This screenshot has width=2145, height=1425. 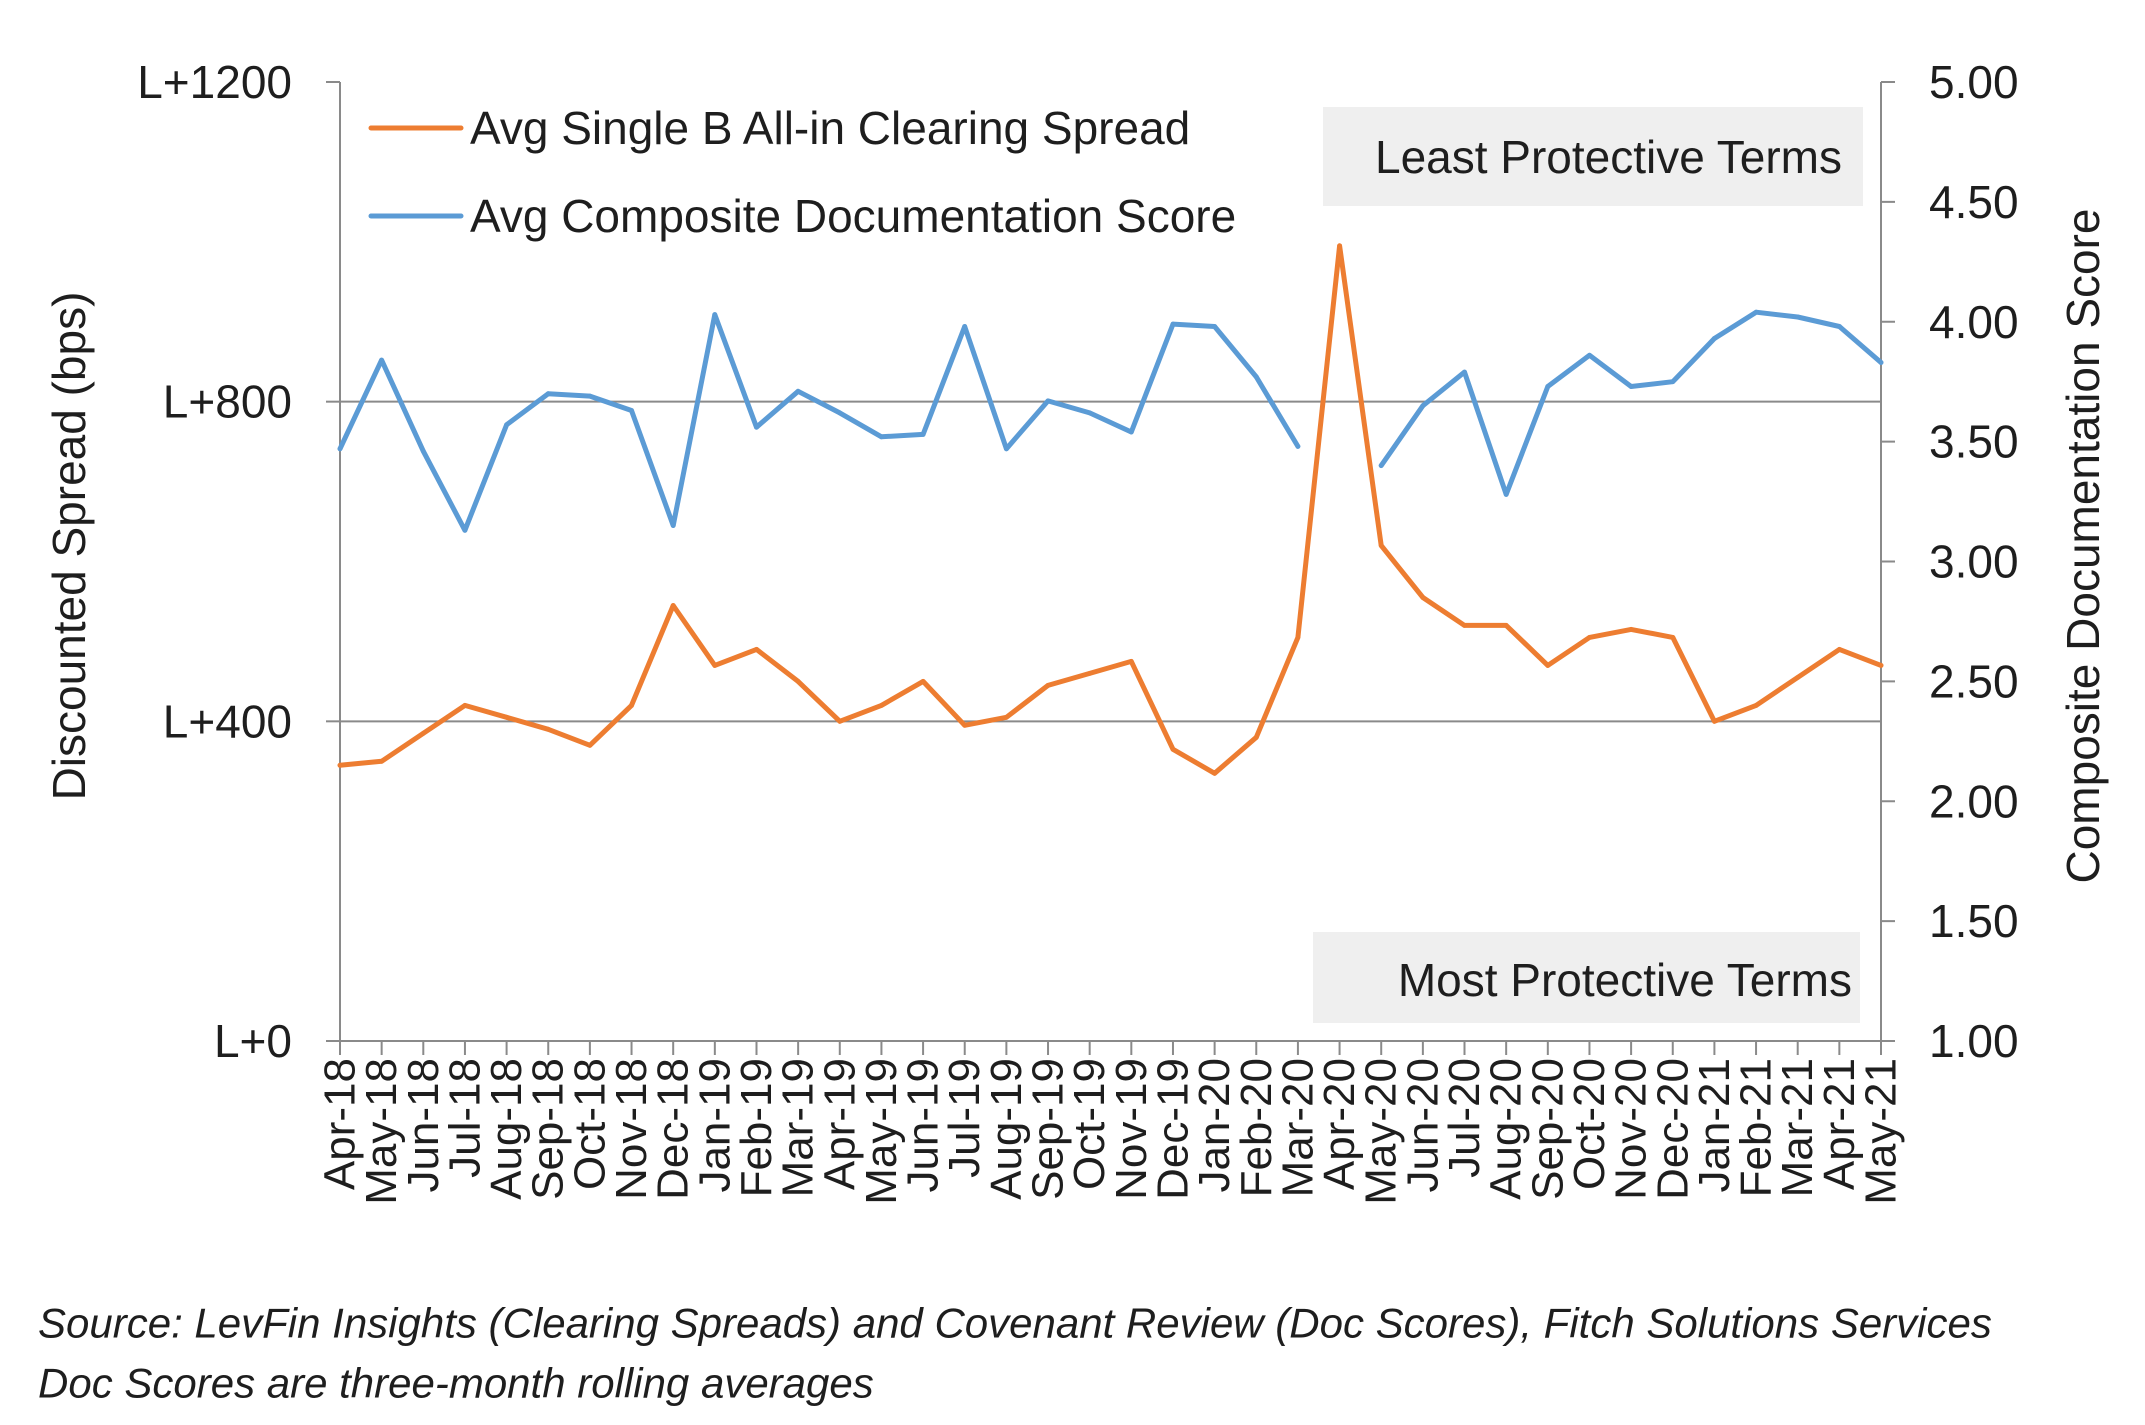 I want to click on right-y-tick-label: 3.00, so click(x=1974, y=562).